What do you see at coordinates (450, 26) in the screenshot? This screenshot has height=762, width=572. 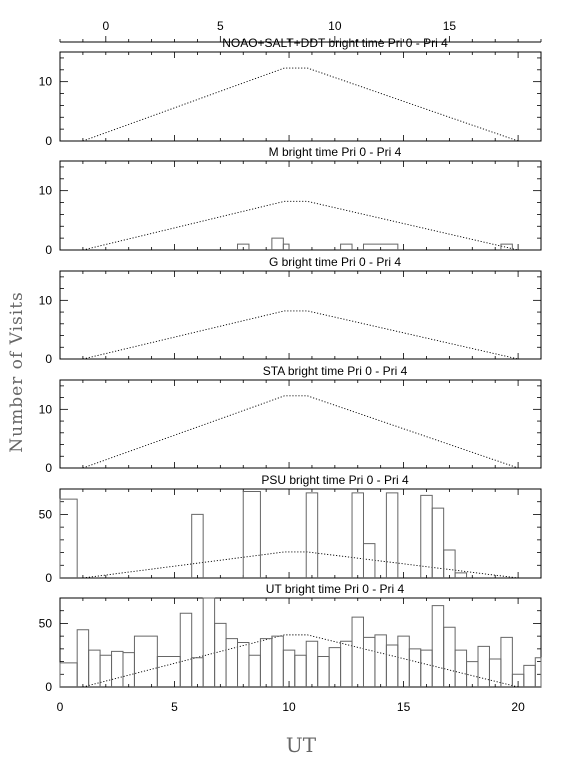 I see `top-axis-label: 15` at bounding box center [450, 26].